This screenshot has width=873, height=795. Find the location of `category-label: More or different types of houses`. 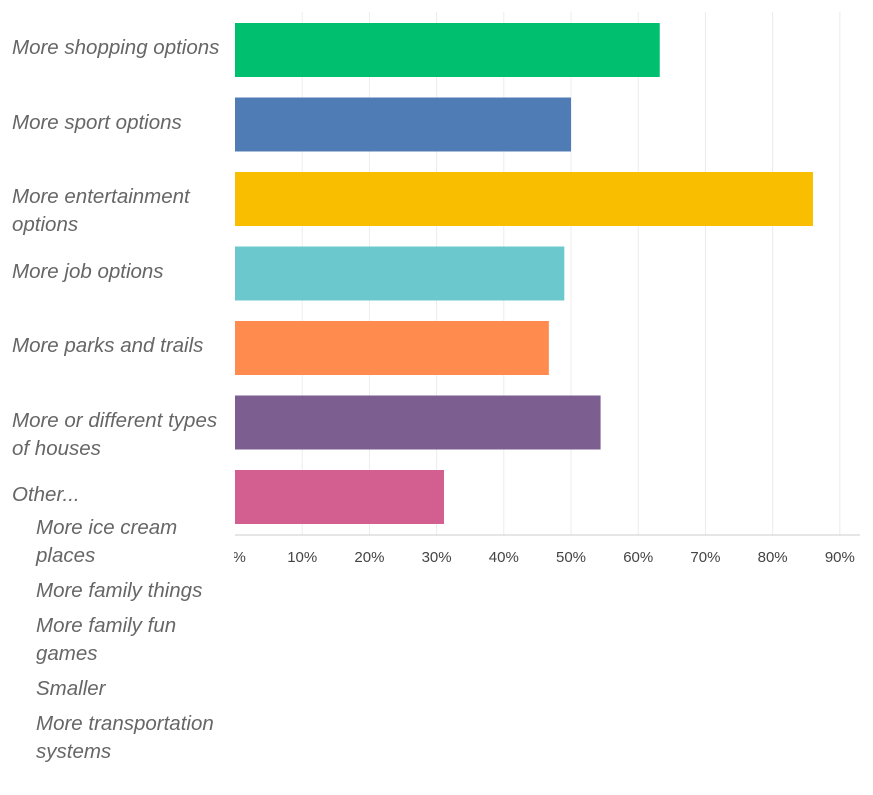

category-label: More or different types of houses is located at coordinates (115, 434).